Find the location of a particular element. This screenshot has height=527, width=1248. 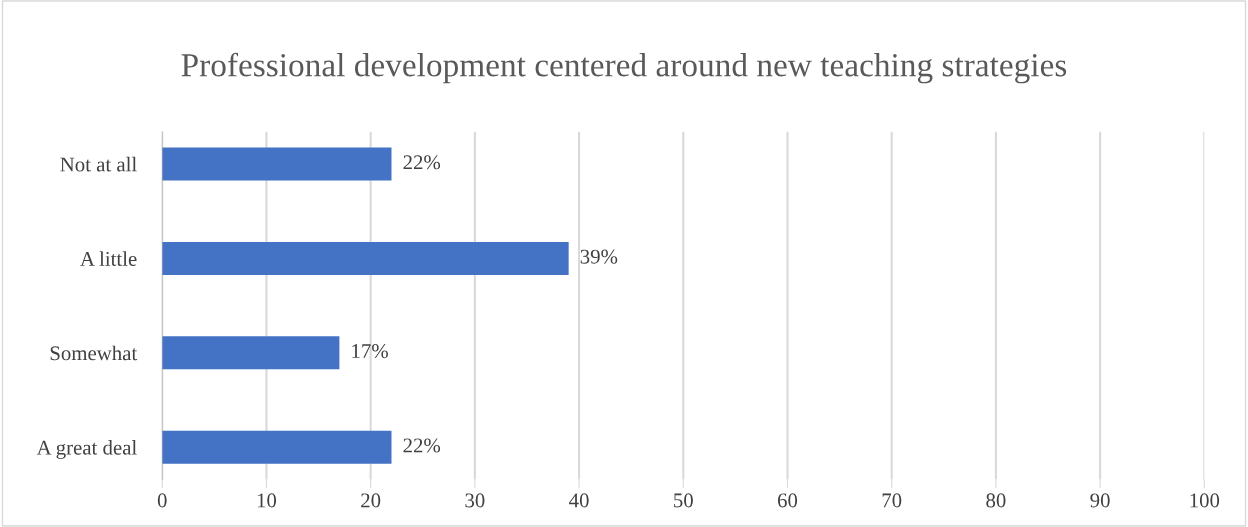

y-tick-label: A little is located at coordinates (108, 258).